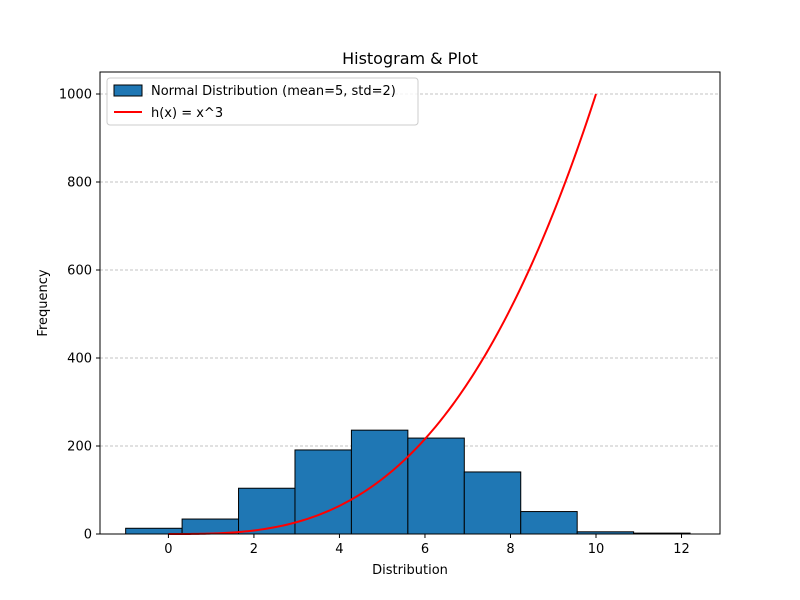 The image size is (800, 600). I want to click on y-tick-label: 400, so click(79, 359).